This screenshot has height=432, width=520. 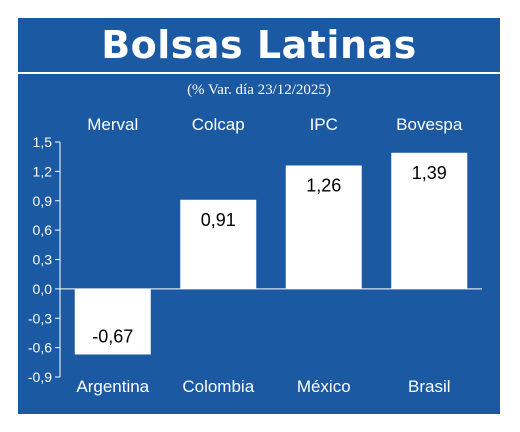 I want to click on index-label: Colcap, so click(x=218, y=124).